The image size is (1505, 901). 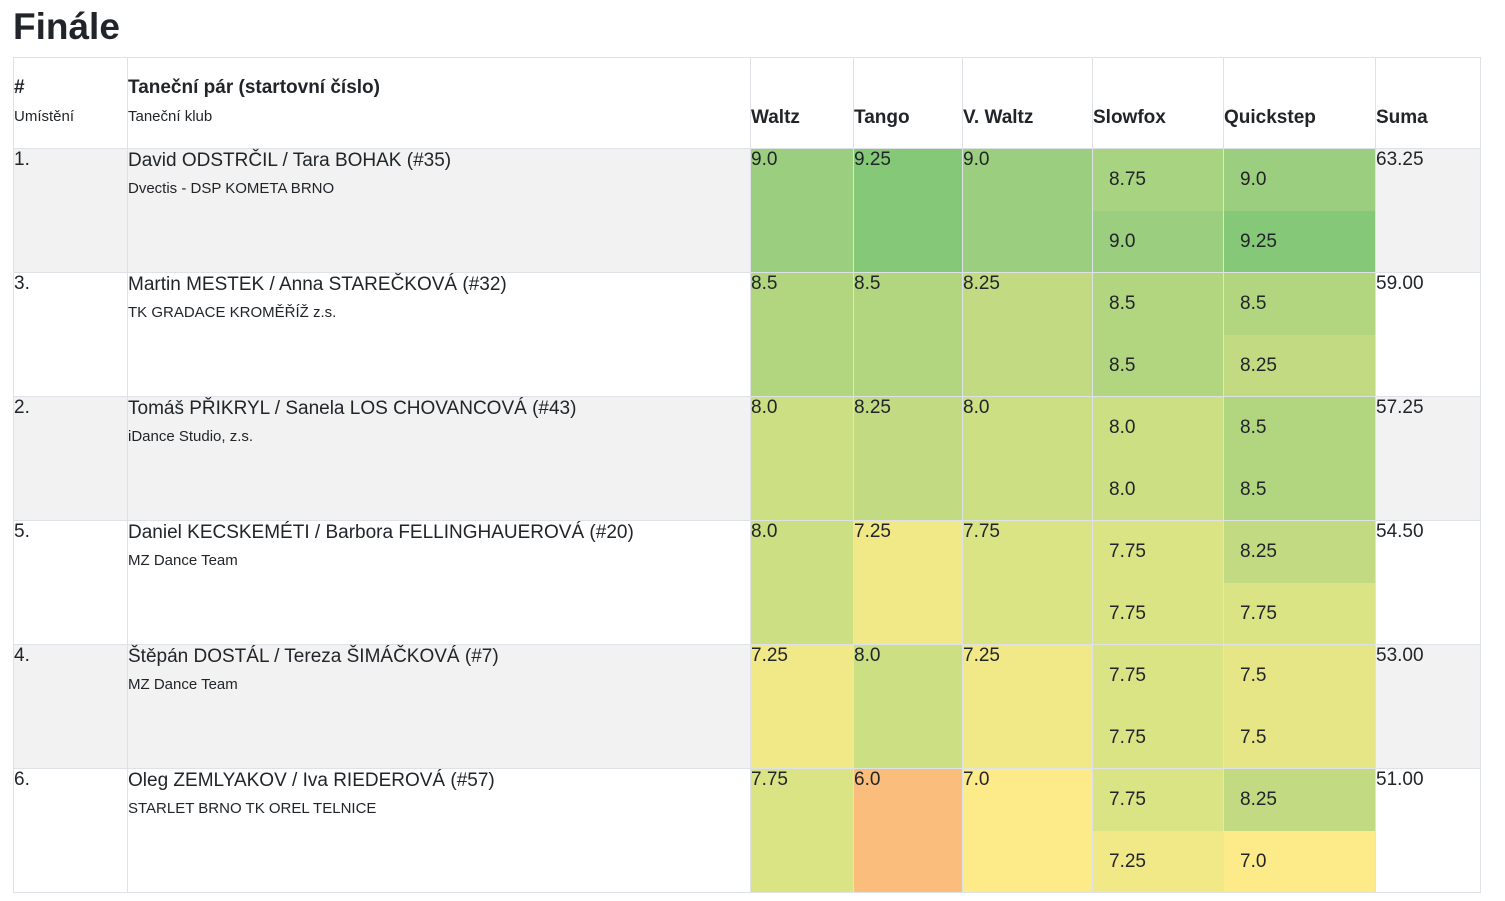 I want to click on score-quickstep-upper: 7.5, so click(x=1299, y=676).